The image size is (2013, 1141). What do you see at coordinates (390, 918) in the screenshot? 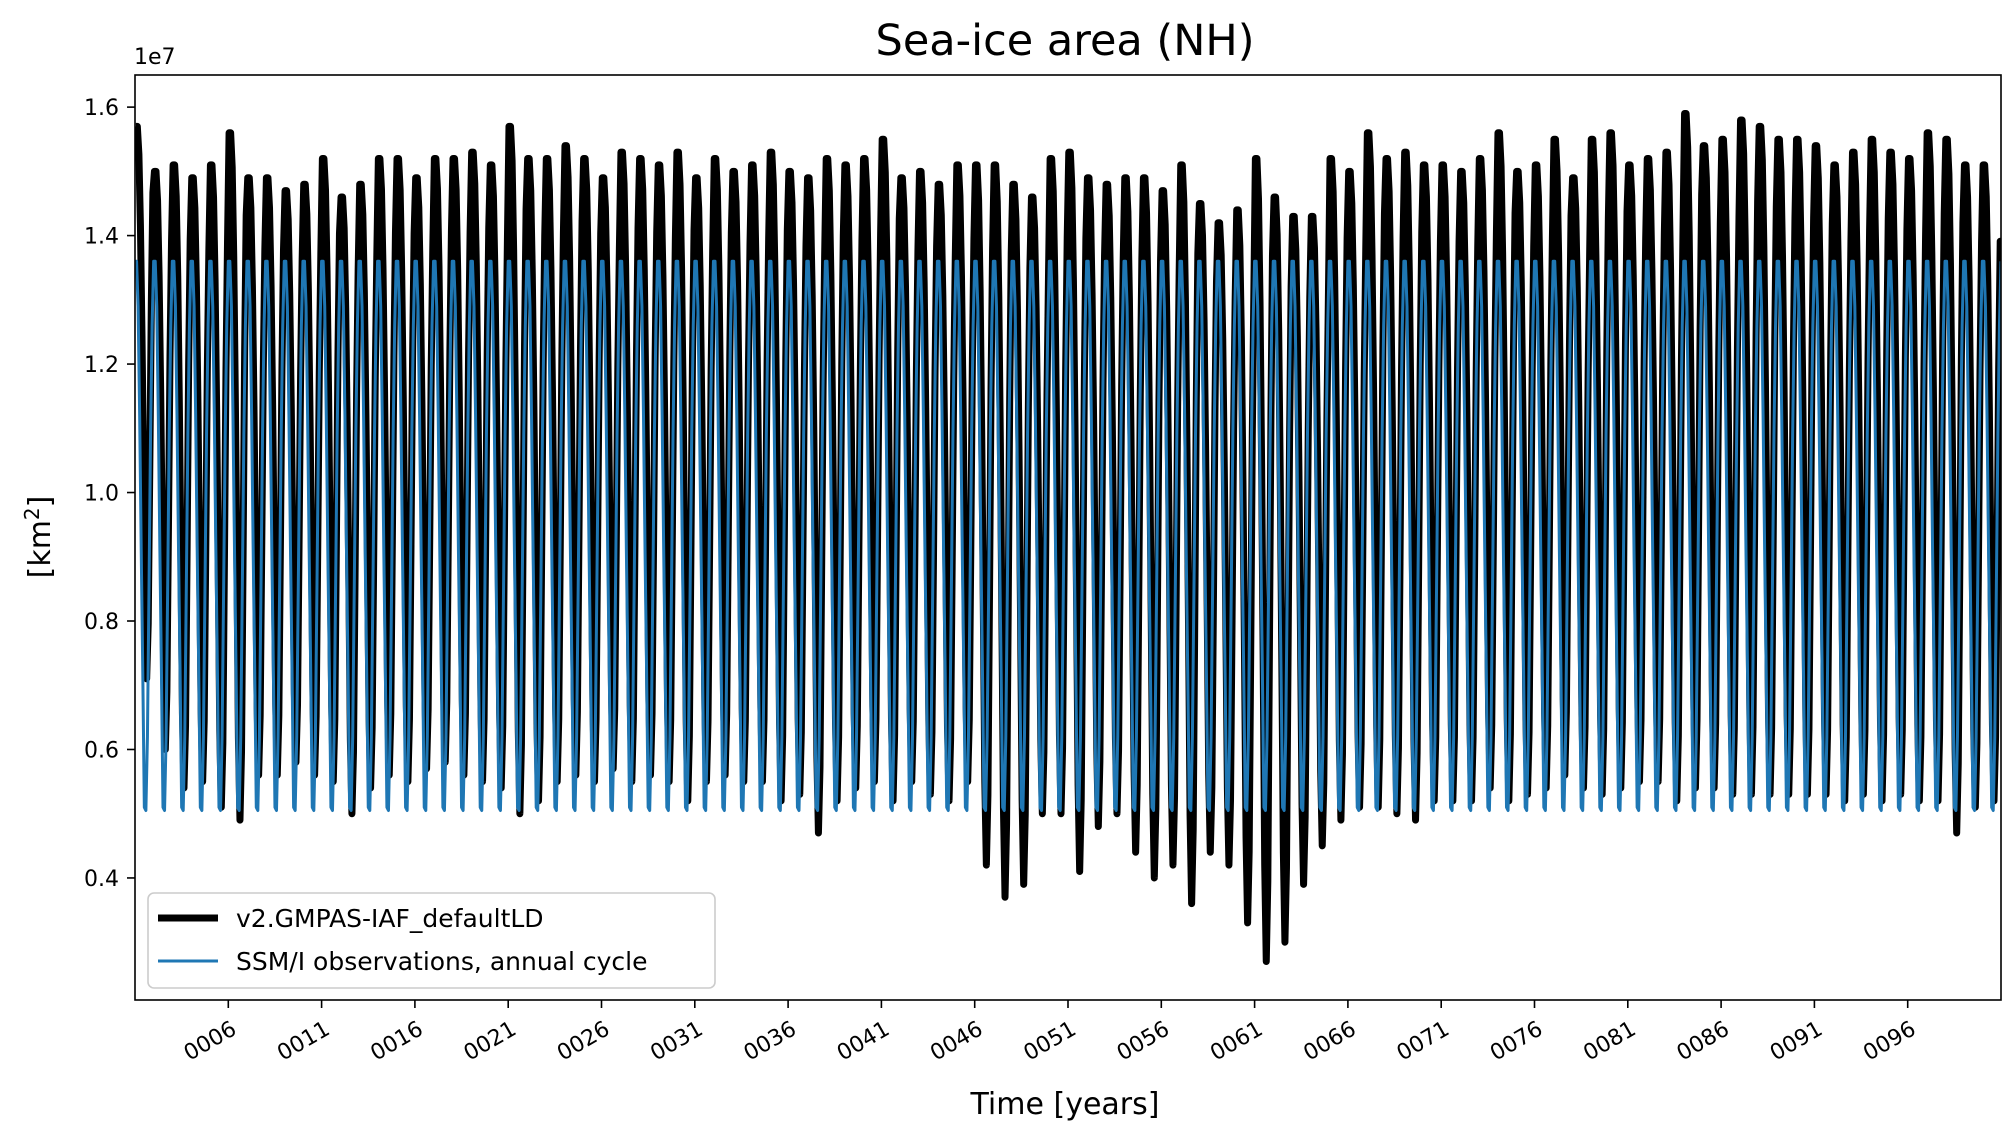
I see `legend-label-model: v2.GMPAS-IAF_defaultLD` at bounding box center [390, 918].